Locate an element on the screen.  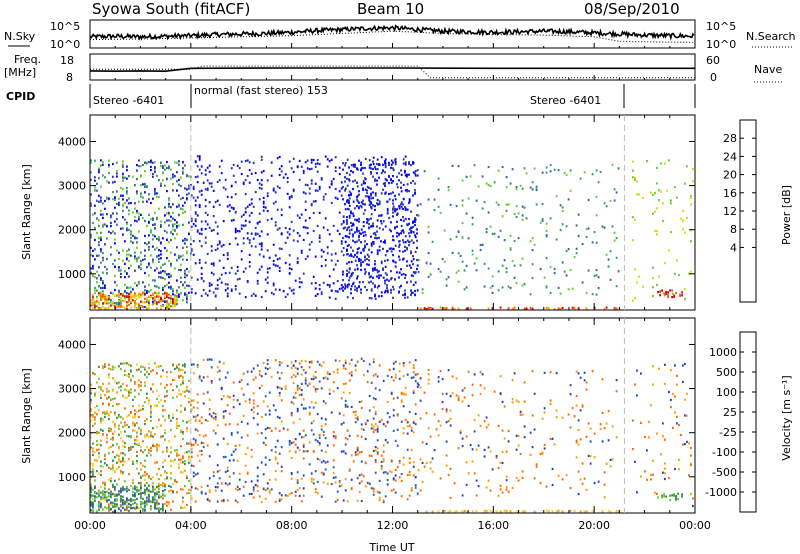
station-title: Syowa South (fitACF) is located at coordinates (171, 9).